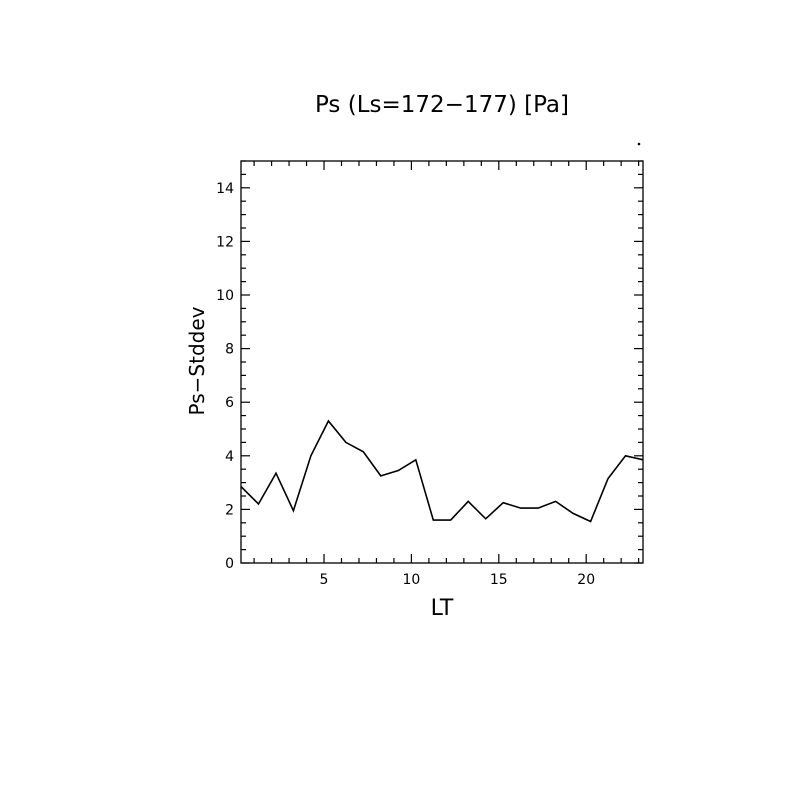  What do you see at coordinates (229, 510) in the screenshot?
I see `y-tick-label: 2` at bounding box center [229, 510].